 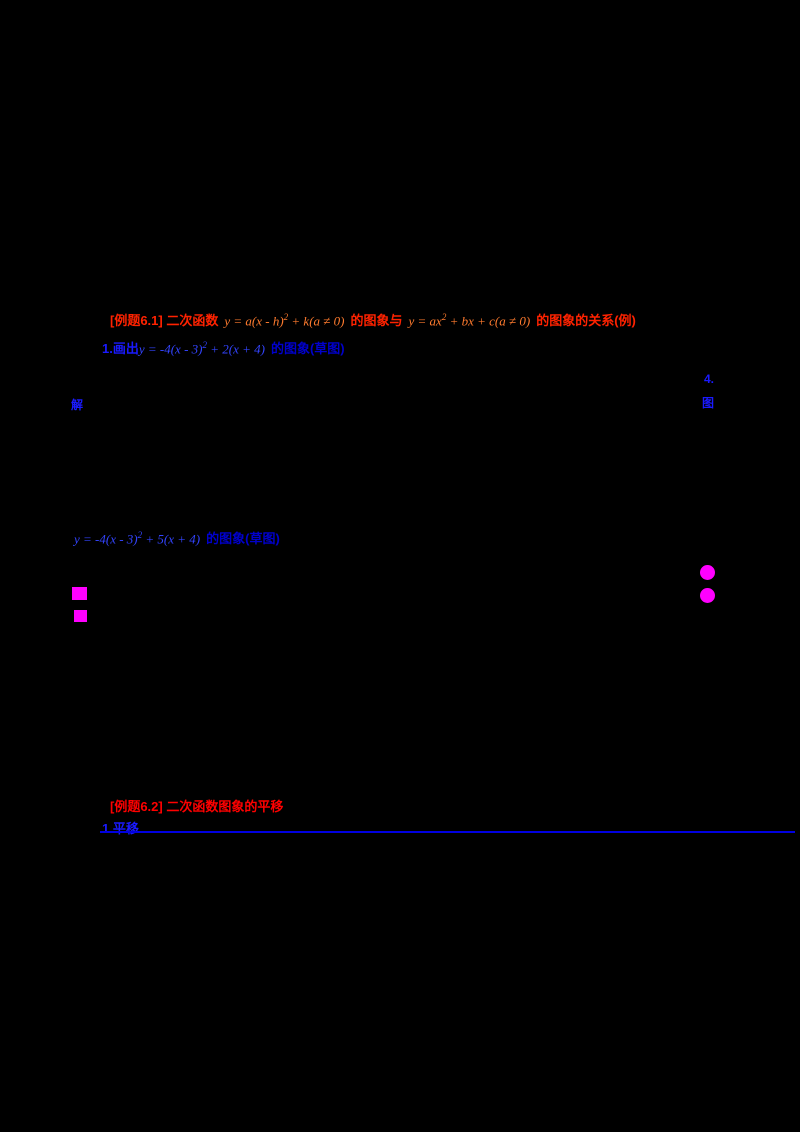 I want to click on item1-formula-base: y = -4(x - 3), so click(x=170, y=348).